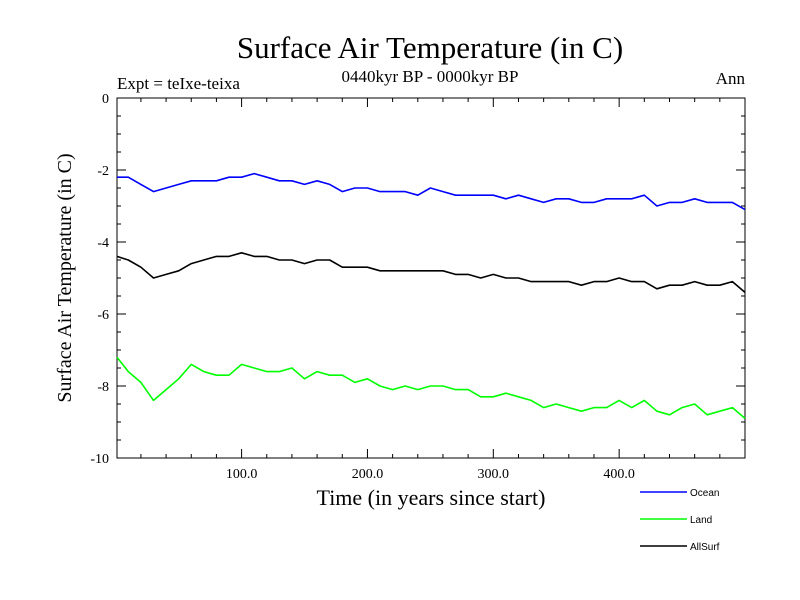 This screenshot has width=800, height=600. I want to click on y-tick-label: -6, so click(103, 315).